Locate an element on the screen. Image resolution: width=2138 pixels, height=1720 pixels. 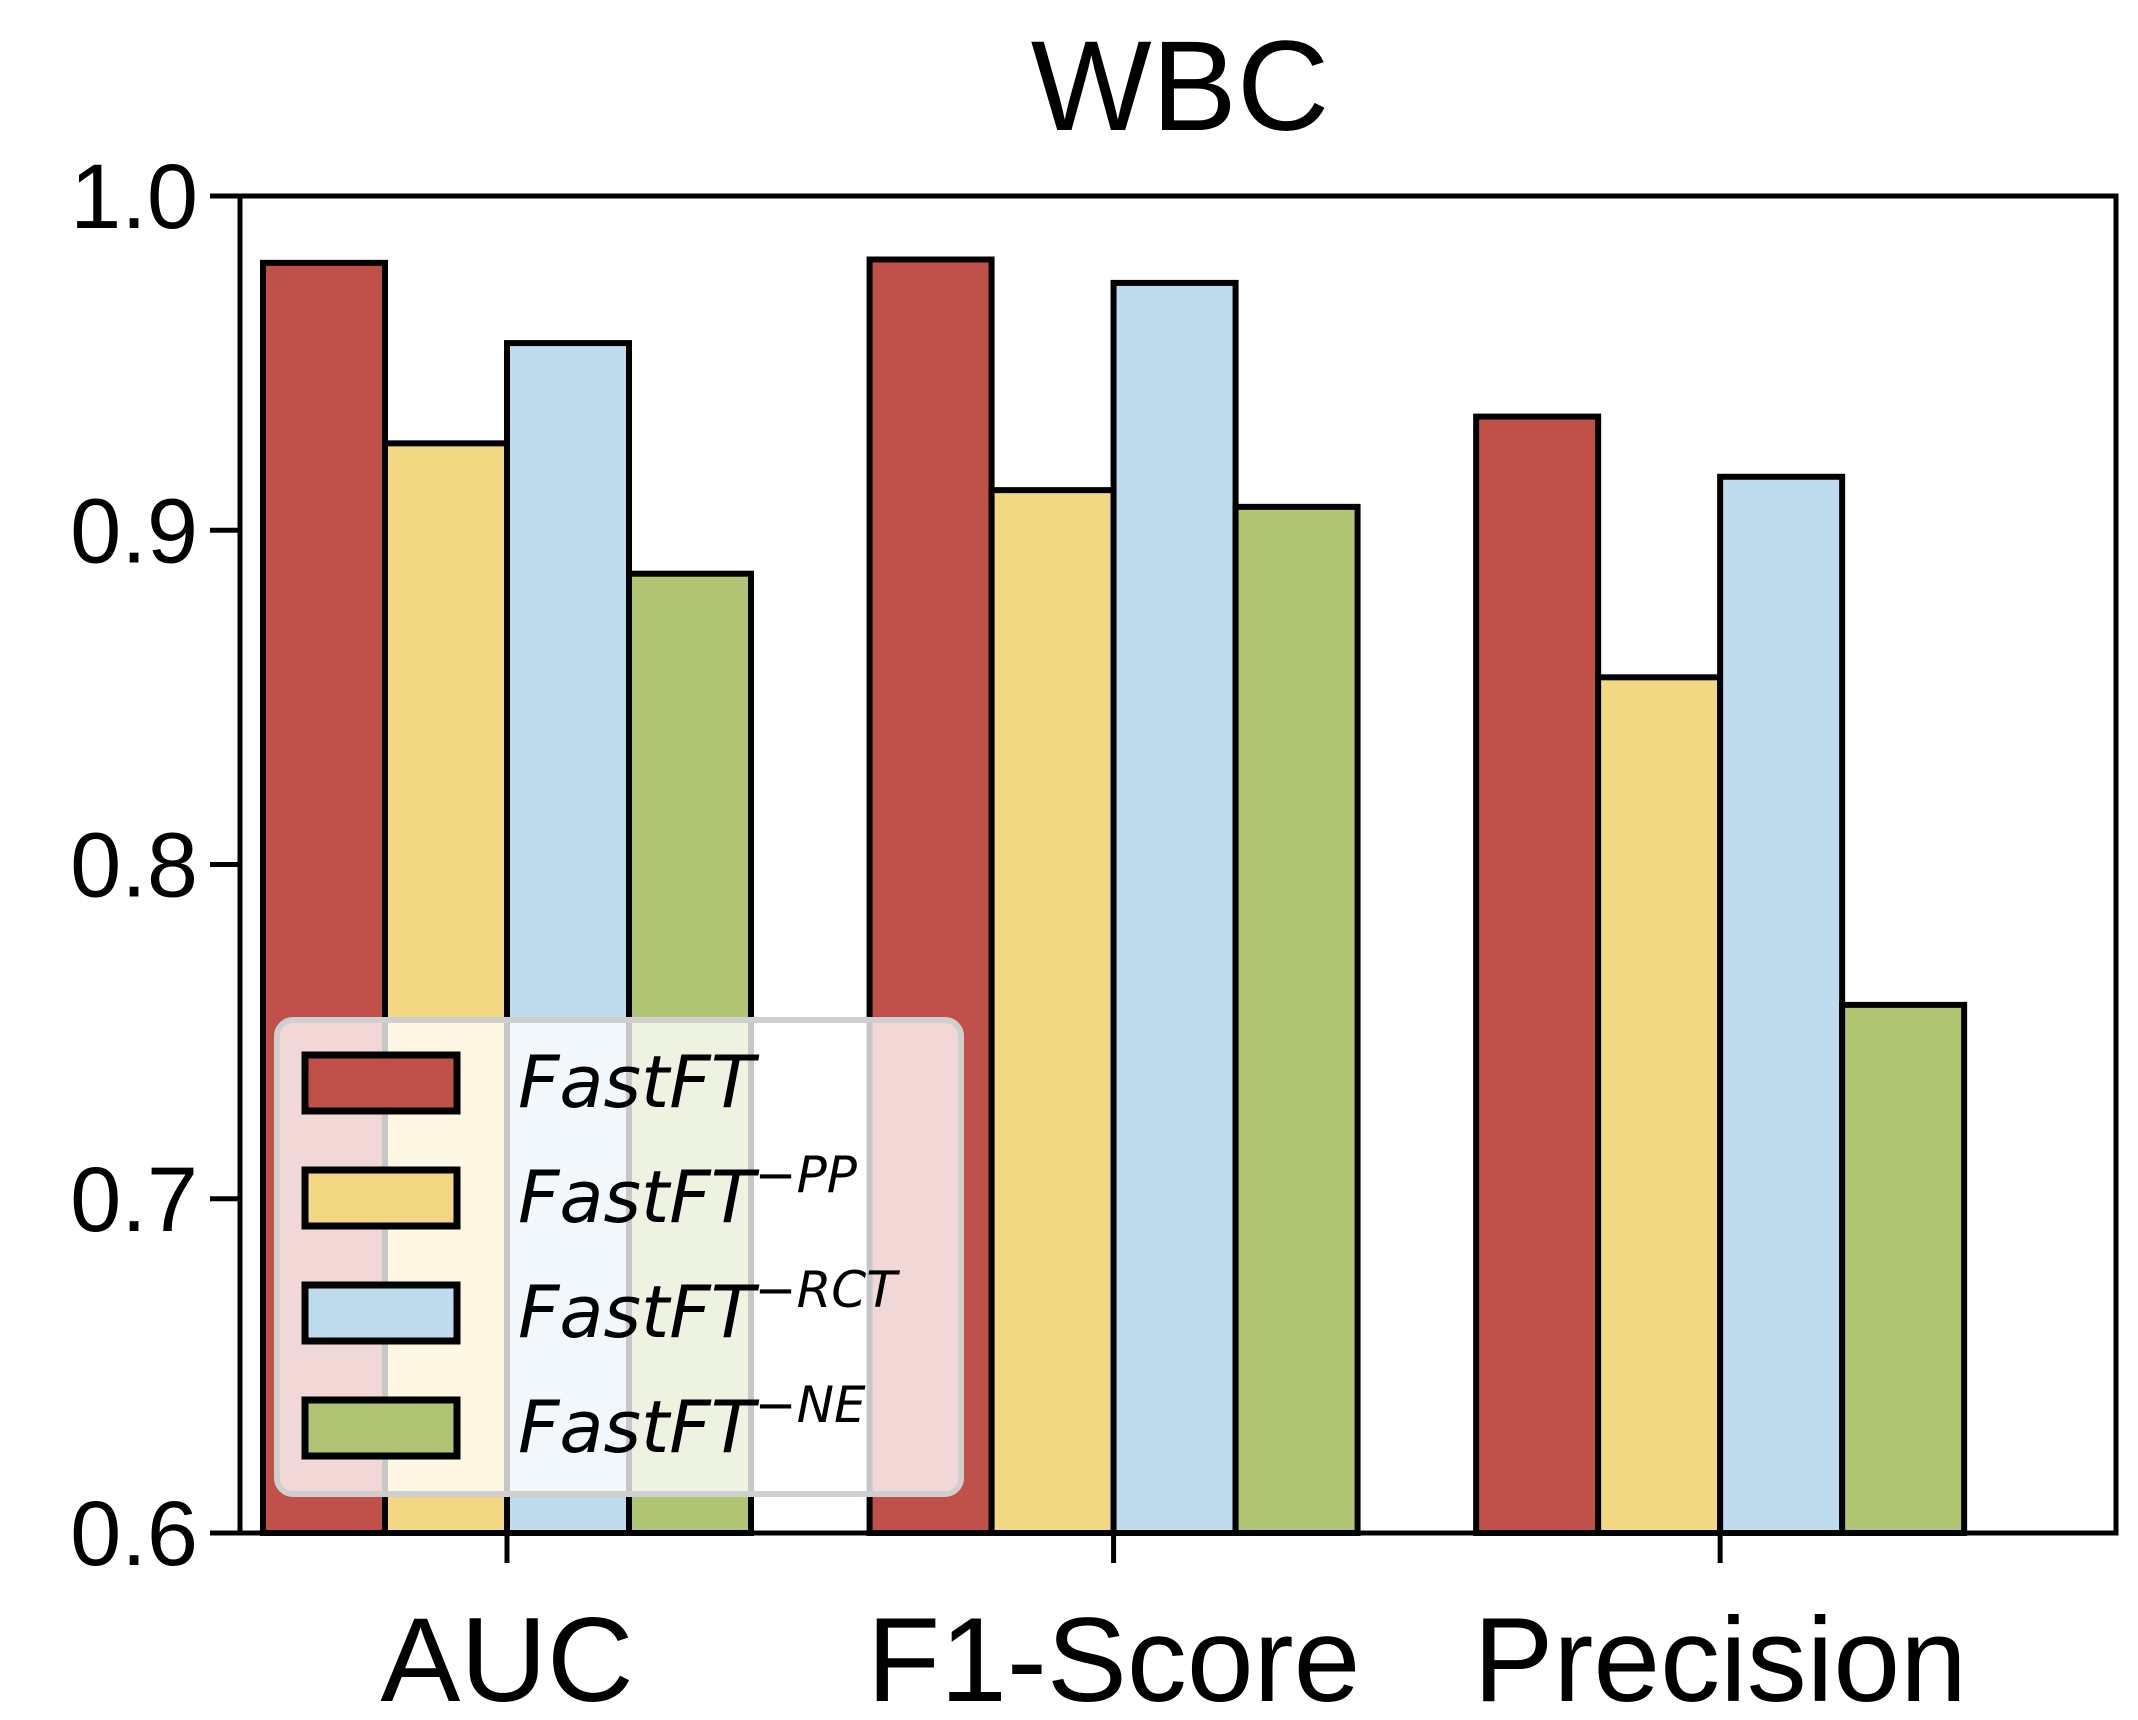
legend-label-superscript: −NE is located at coordinates (810, 1405).